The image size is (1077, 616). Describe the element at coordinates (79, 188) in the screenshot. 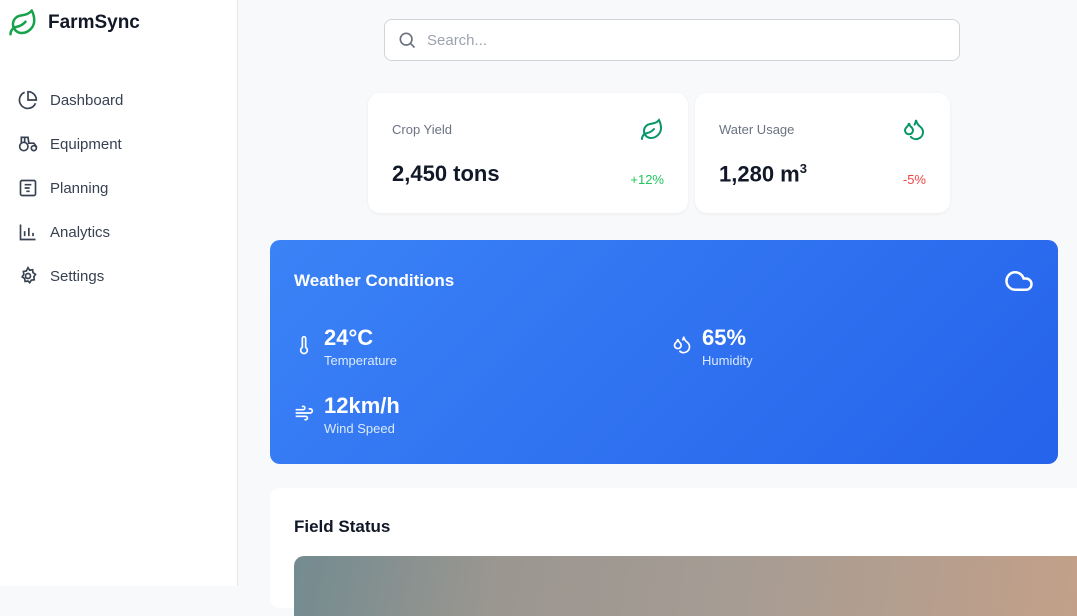

I see `sidebar-item-label: Planning` at that location.